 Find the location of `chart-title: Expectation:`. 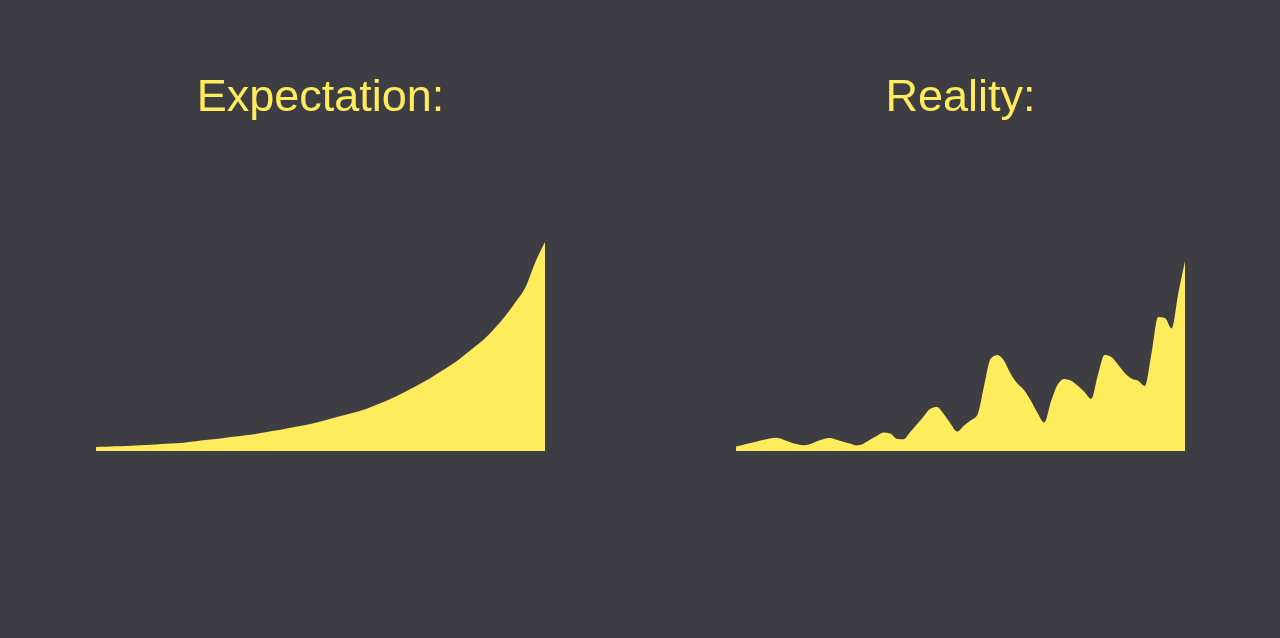

chart-title: Expectation: is located at coordinates (320, 95).